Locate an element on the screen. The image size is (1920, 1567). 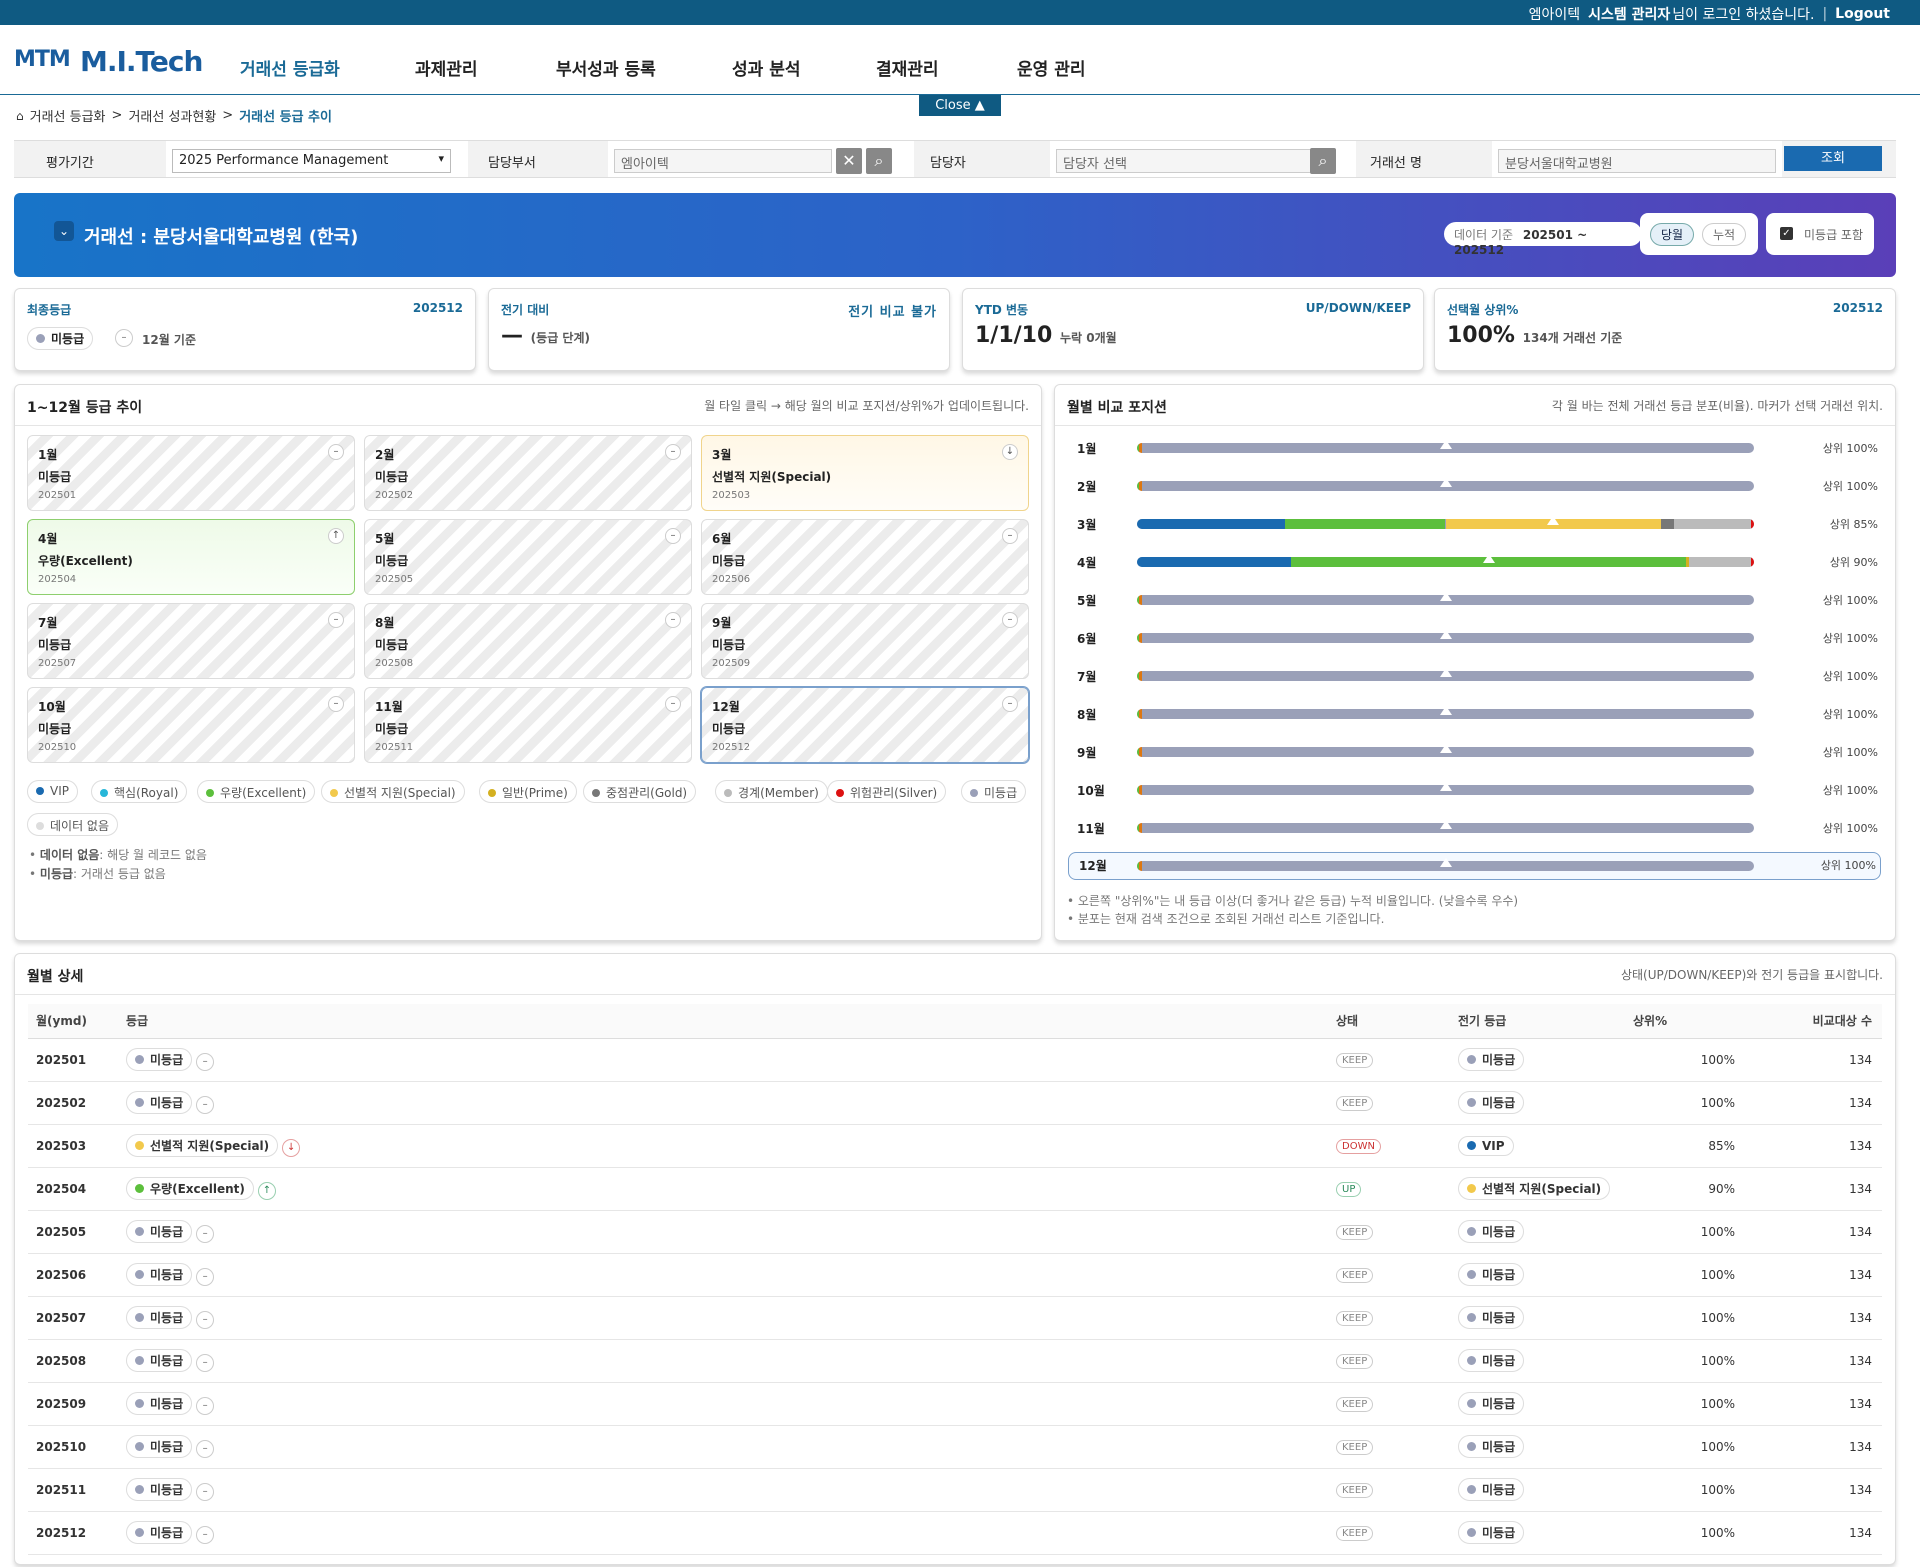
month-tile: 9월 미등급 202509 – is located at coordinates (865, 641).